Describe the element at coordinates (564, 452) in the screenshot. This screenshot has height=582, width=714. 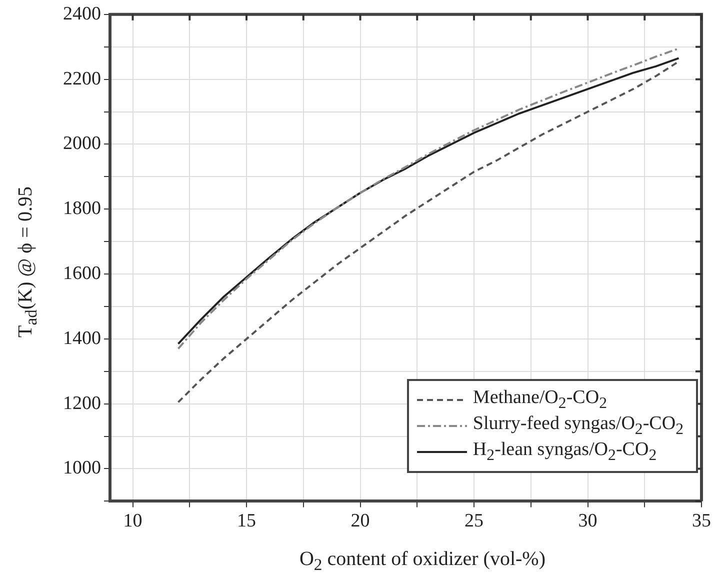
I see `legend-label: H$_{2}$-lean syngas/O$_{2}$-CO$_{2}$` at that location.